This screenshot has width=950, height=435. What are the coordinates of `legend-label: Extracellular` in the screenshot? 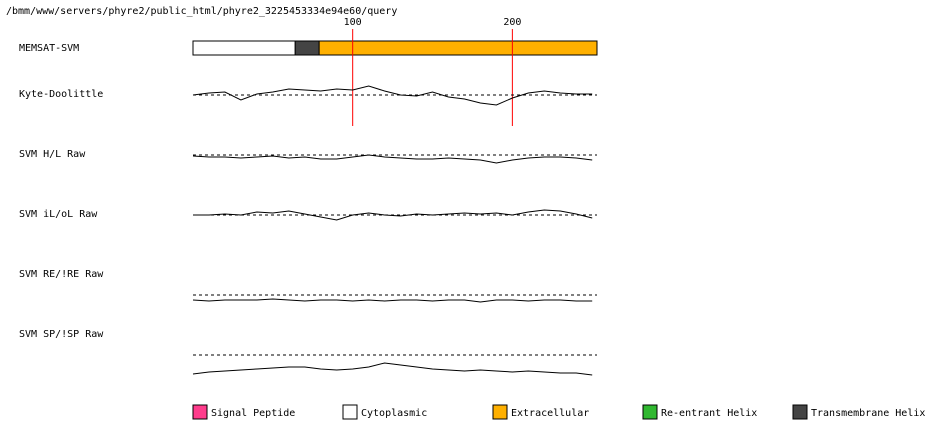 It's located at (550, 413).